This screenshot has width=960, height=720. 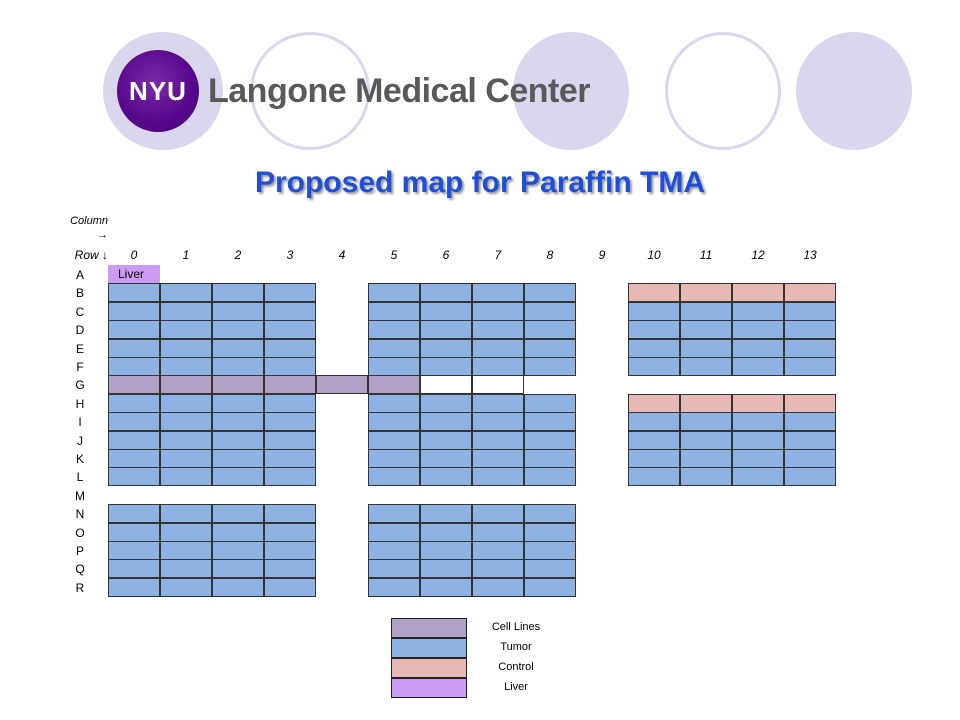 What do you see at coordinates (290, 569) in the screenshot?
I see `tma-cell-Q3` at bounding box center [290, 569].